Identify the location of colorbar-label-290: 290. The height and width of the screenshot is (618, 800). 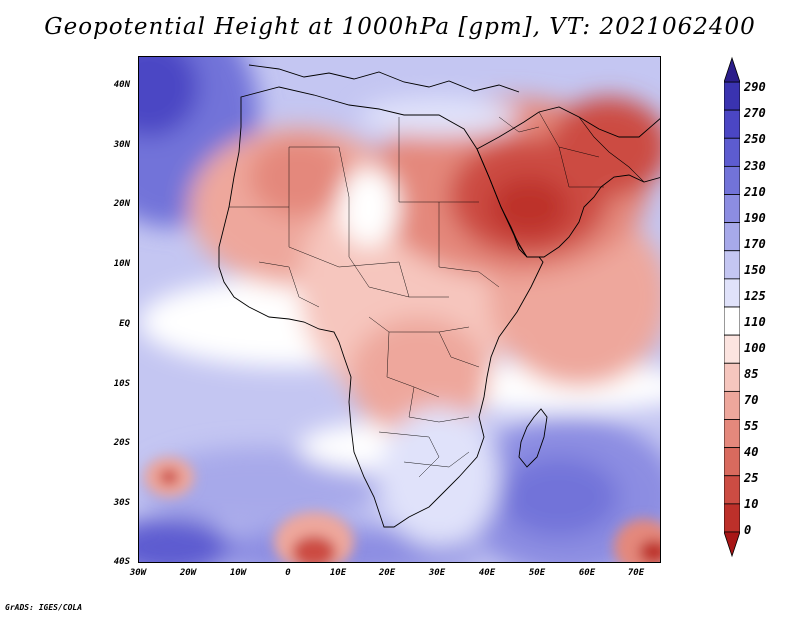
(755, 87).